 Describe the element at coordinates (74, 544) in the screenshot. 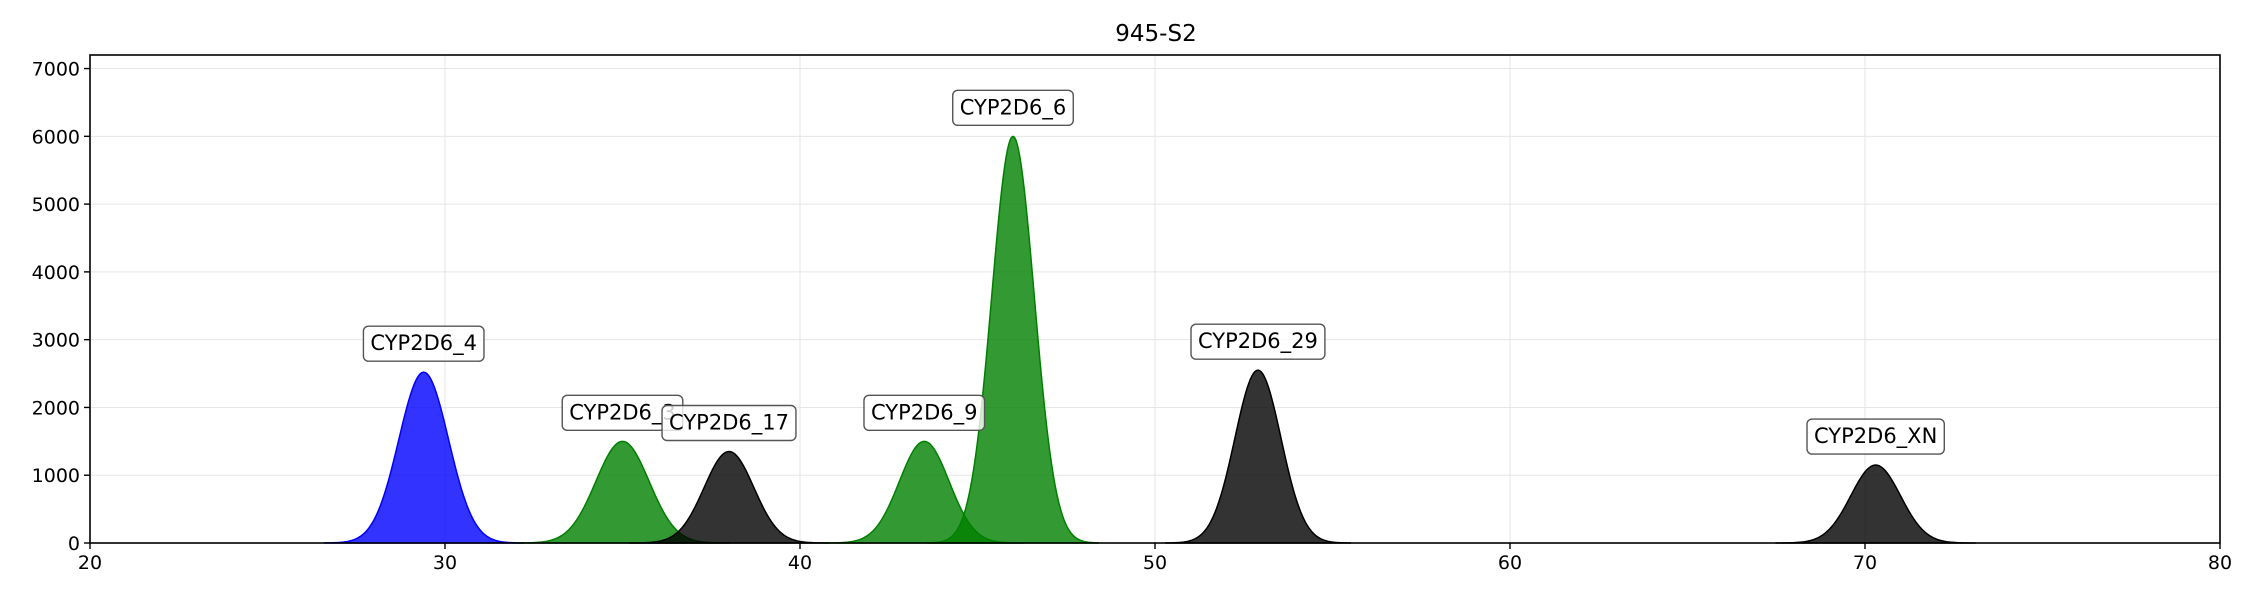

I see `y-tick-label: 0` at that location.